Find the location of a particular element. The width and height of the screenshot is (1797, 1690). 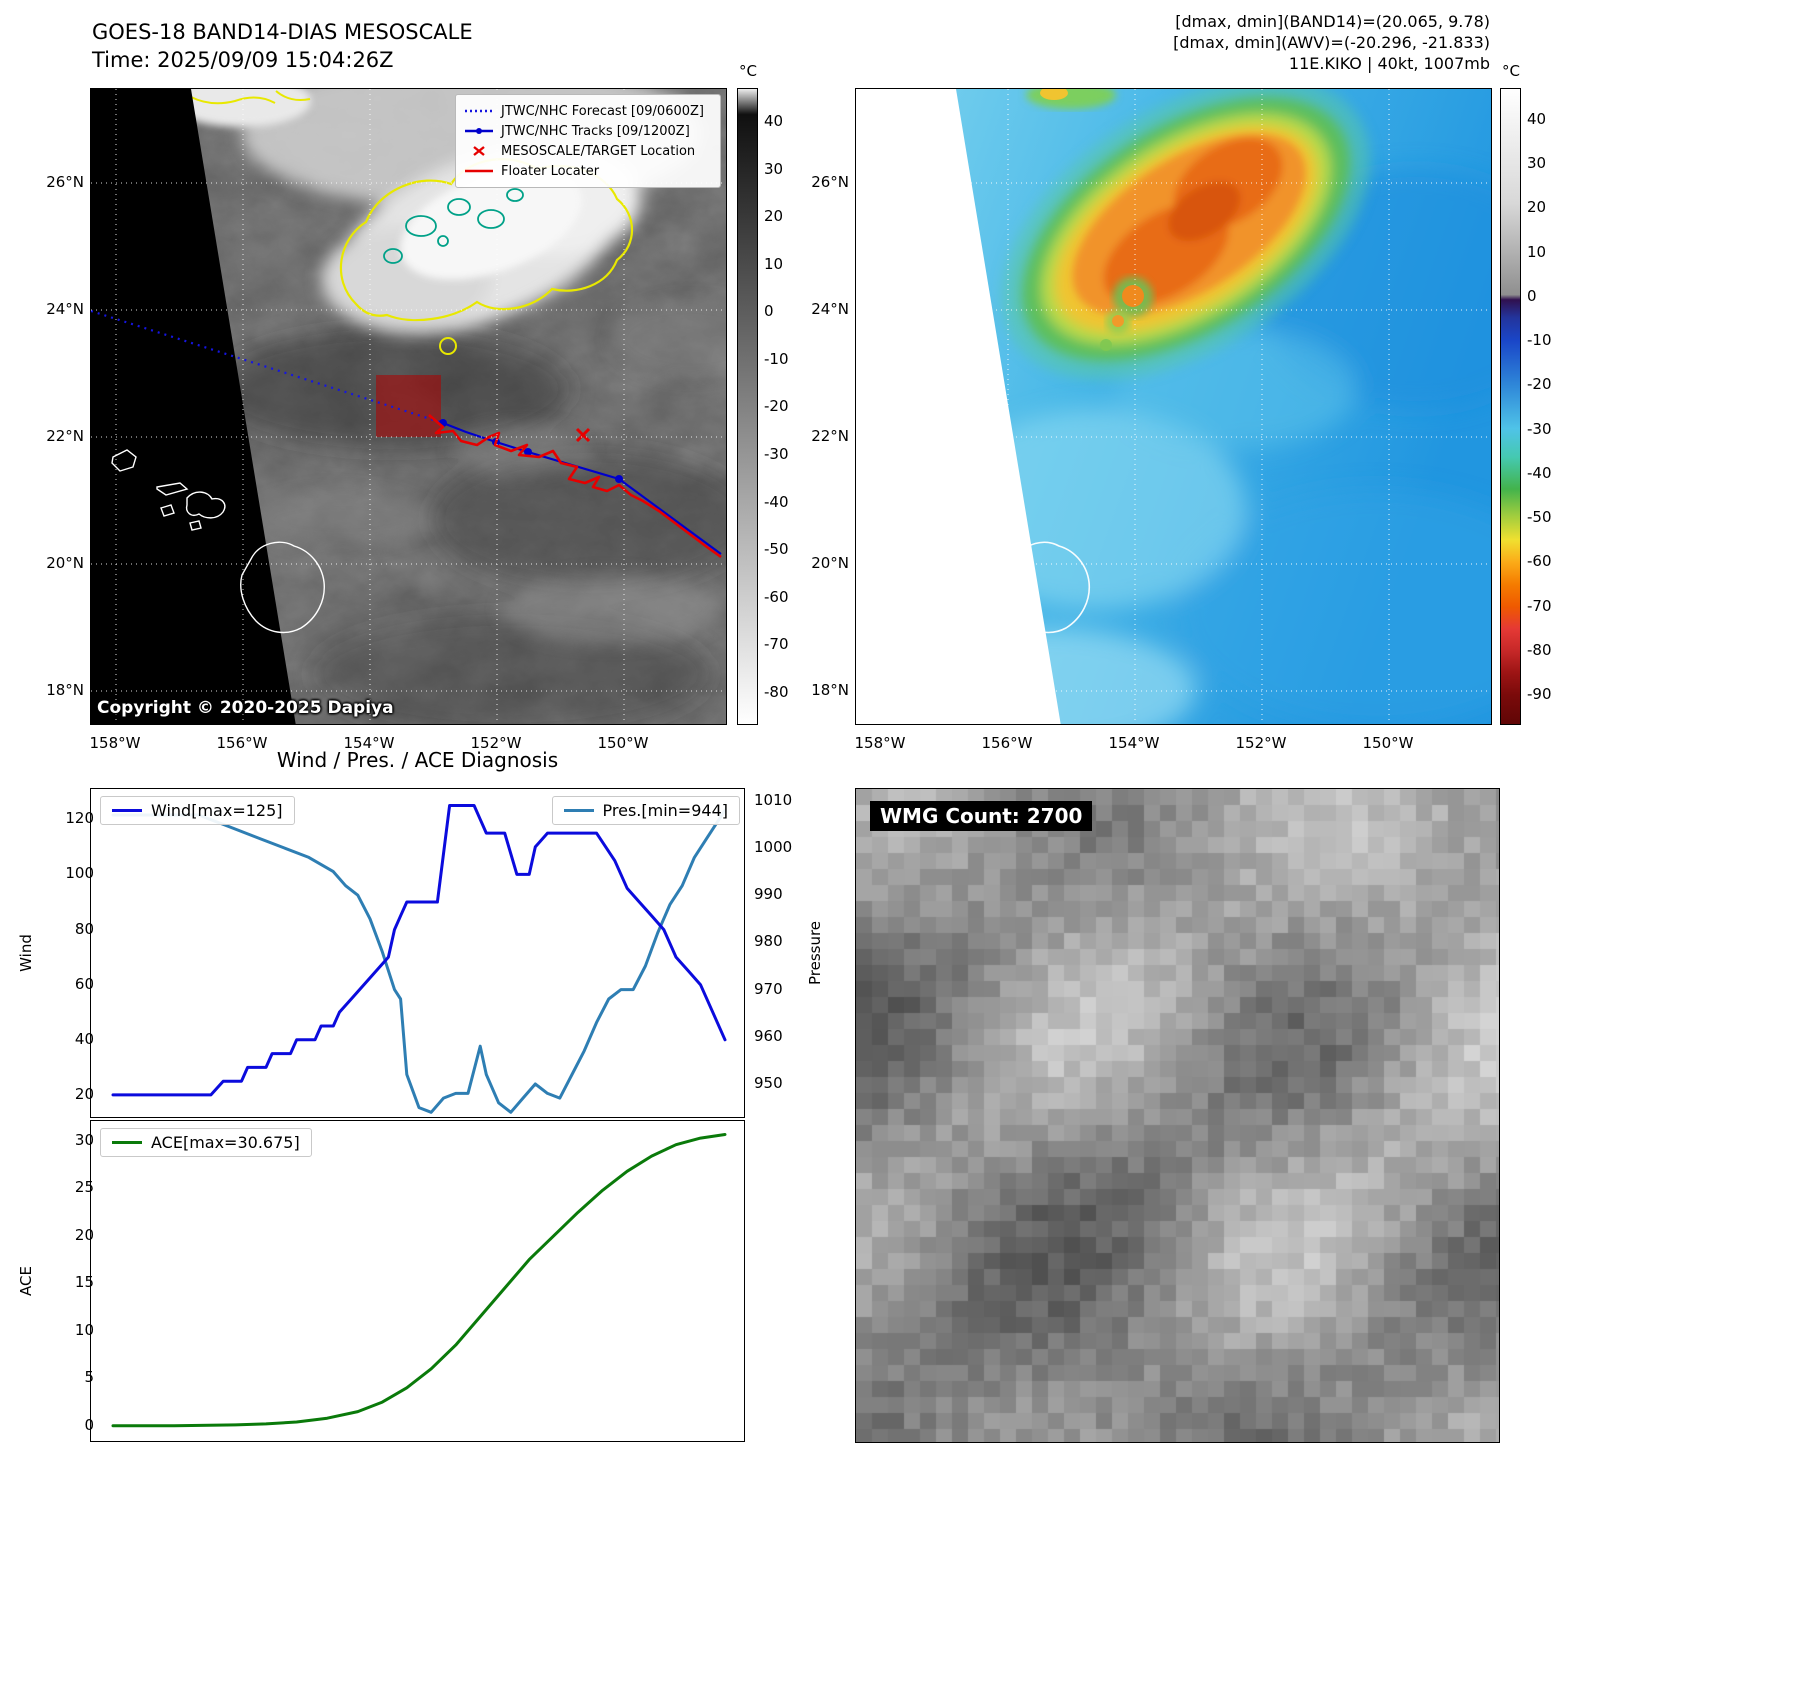

lon-tick-label: 158°W is located at coordinates (115, 743).